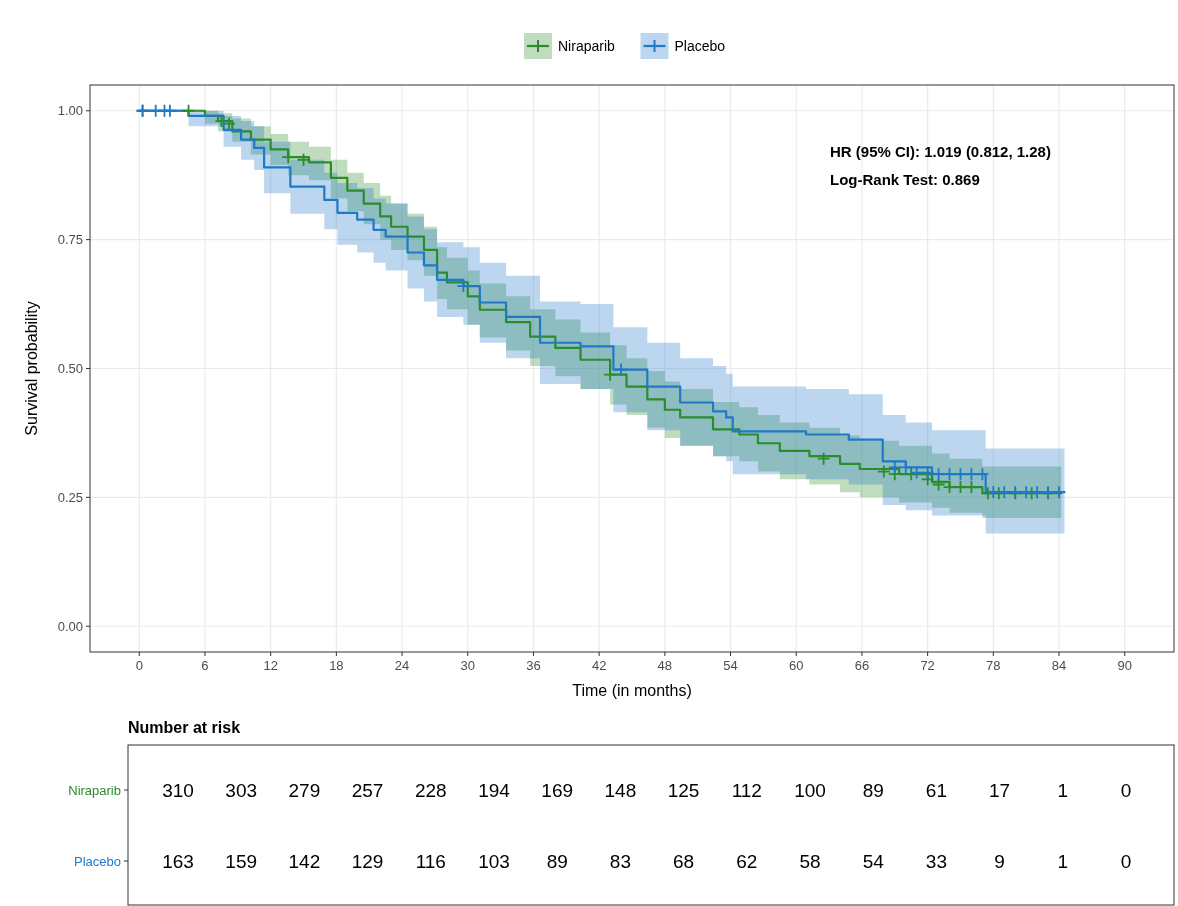 The image size is (1178, 906). What do you see at coordinates (747, 861) in the screenshot?
I see `data-label: 62` at bounding box center [747, 861].